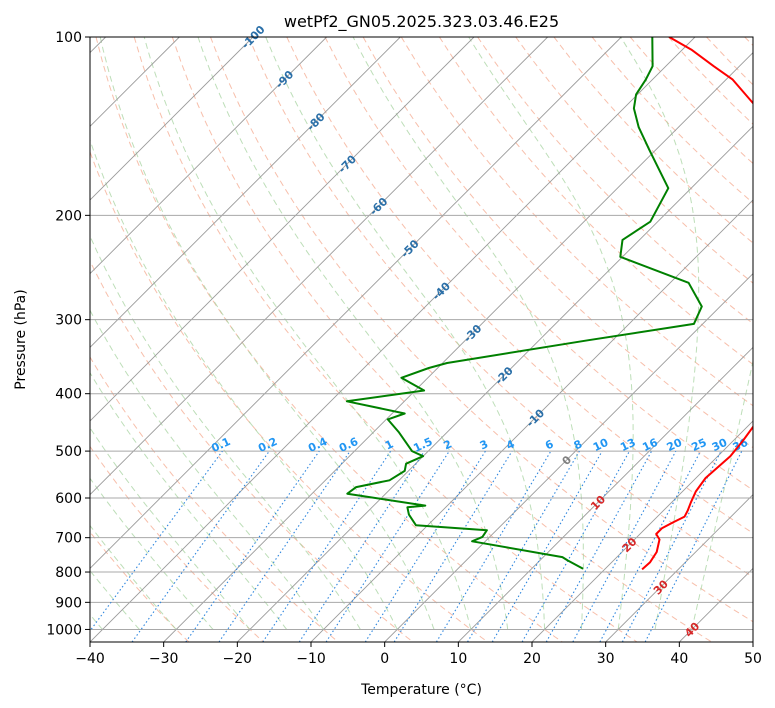 The width and height of the screenshot is (775, 708). Describe the element at coordinates (627, 445) in the screenshot. I see `mixing-ratio-label: 13` at that location.